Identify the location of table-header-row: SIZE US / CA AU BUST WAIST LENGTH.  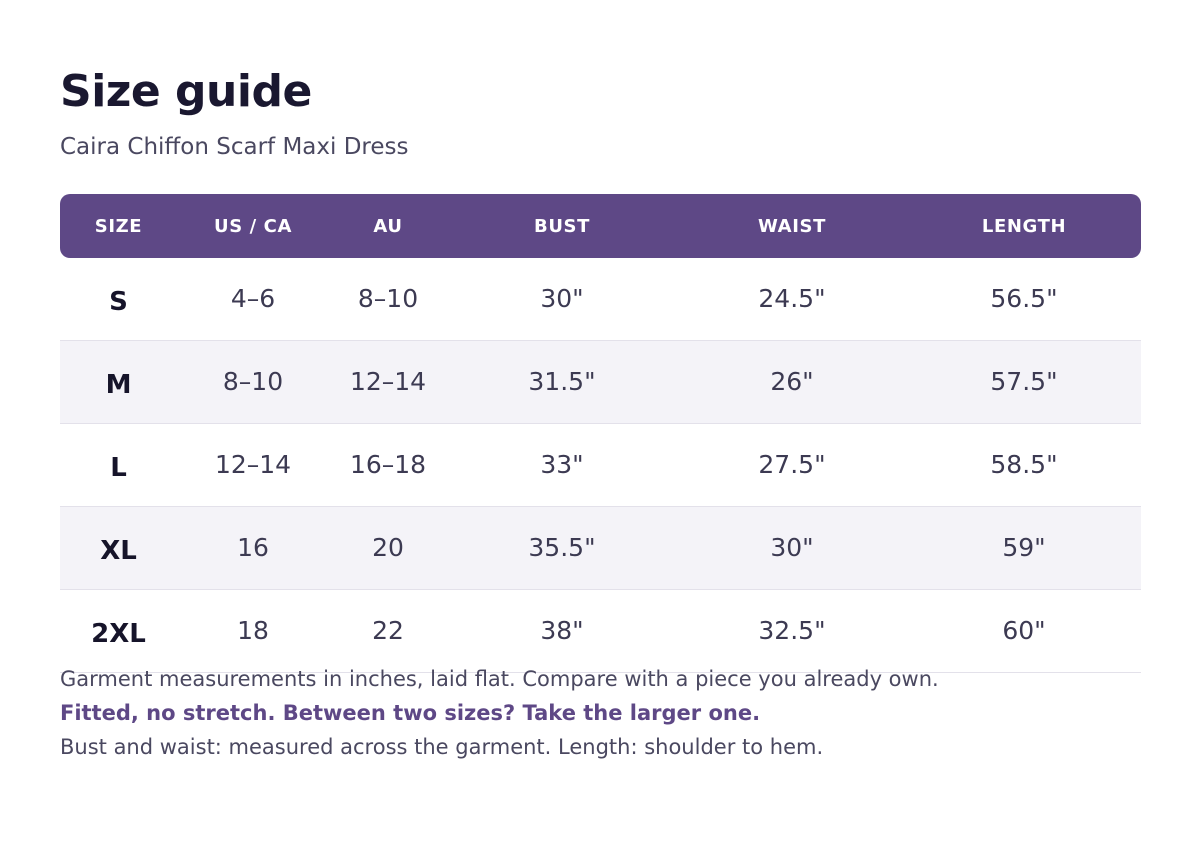
(600, 226).